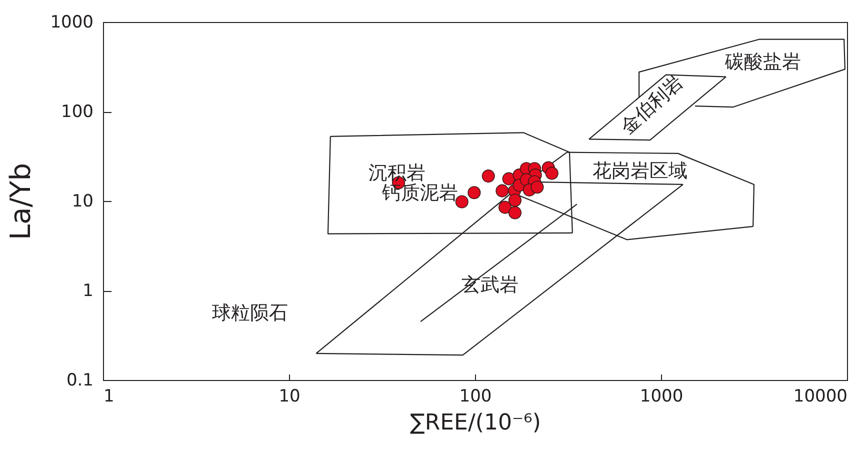 The width and height of the screenshot is (867, 465). Describe the element at coordinates (72, 22) in the screenshot. I see `y-tick-label: 1000` at that location.